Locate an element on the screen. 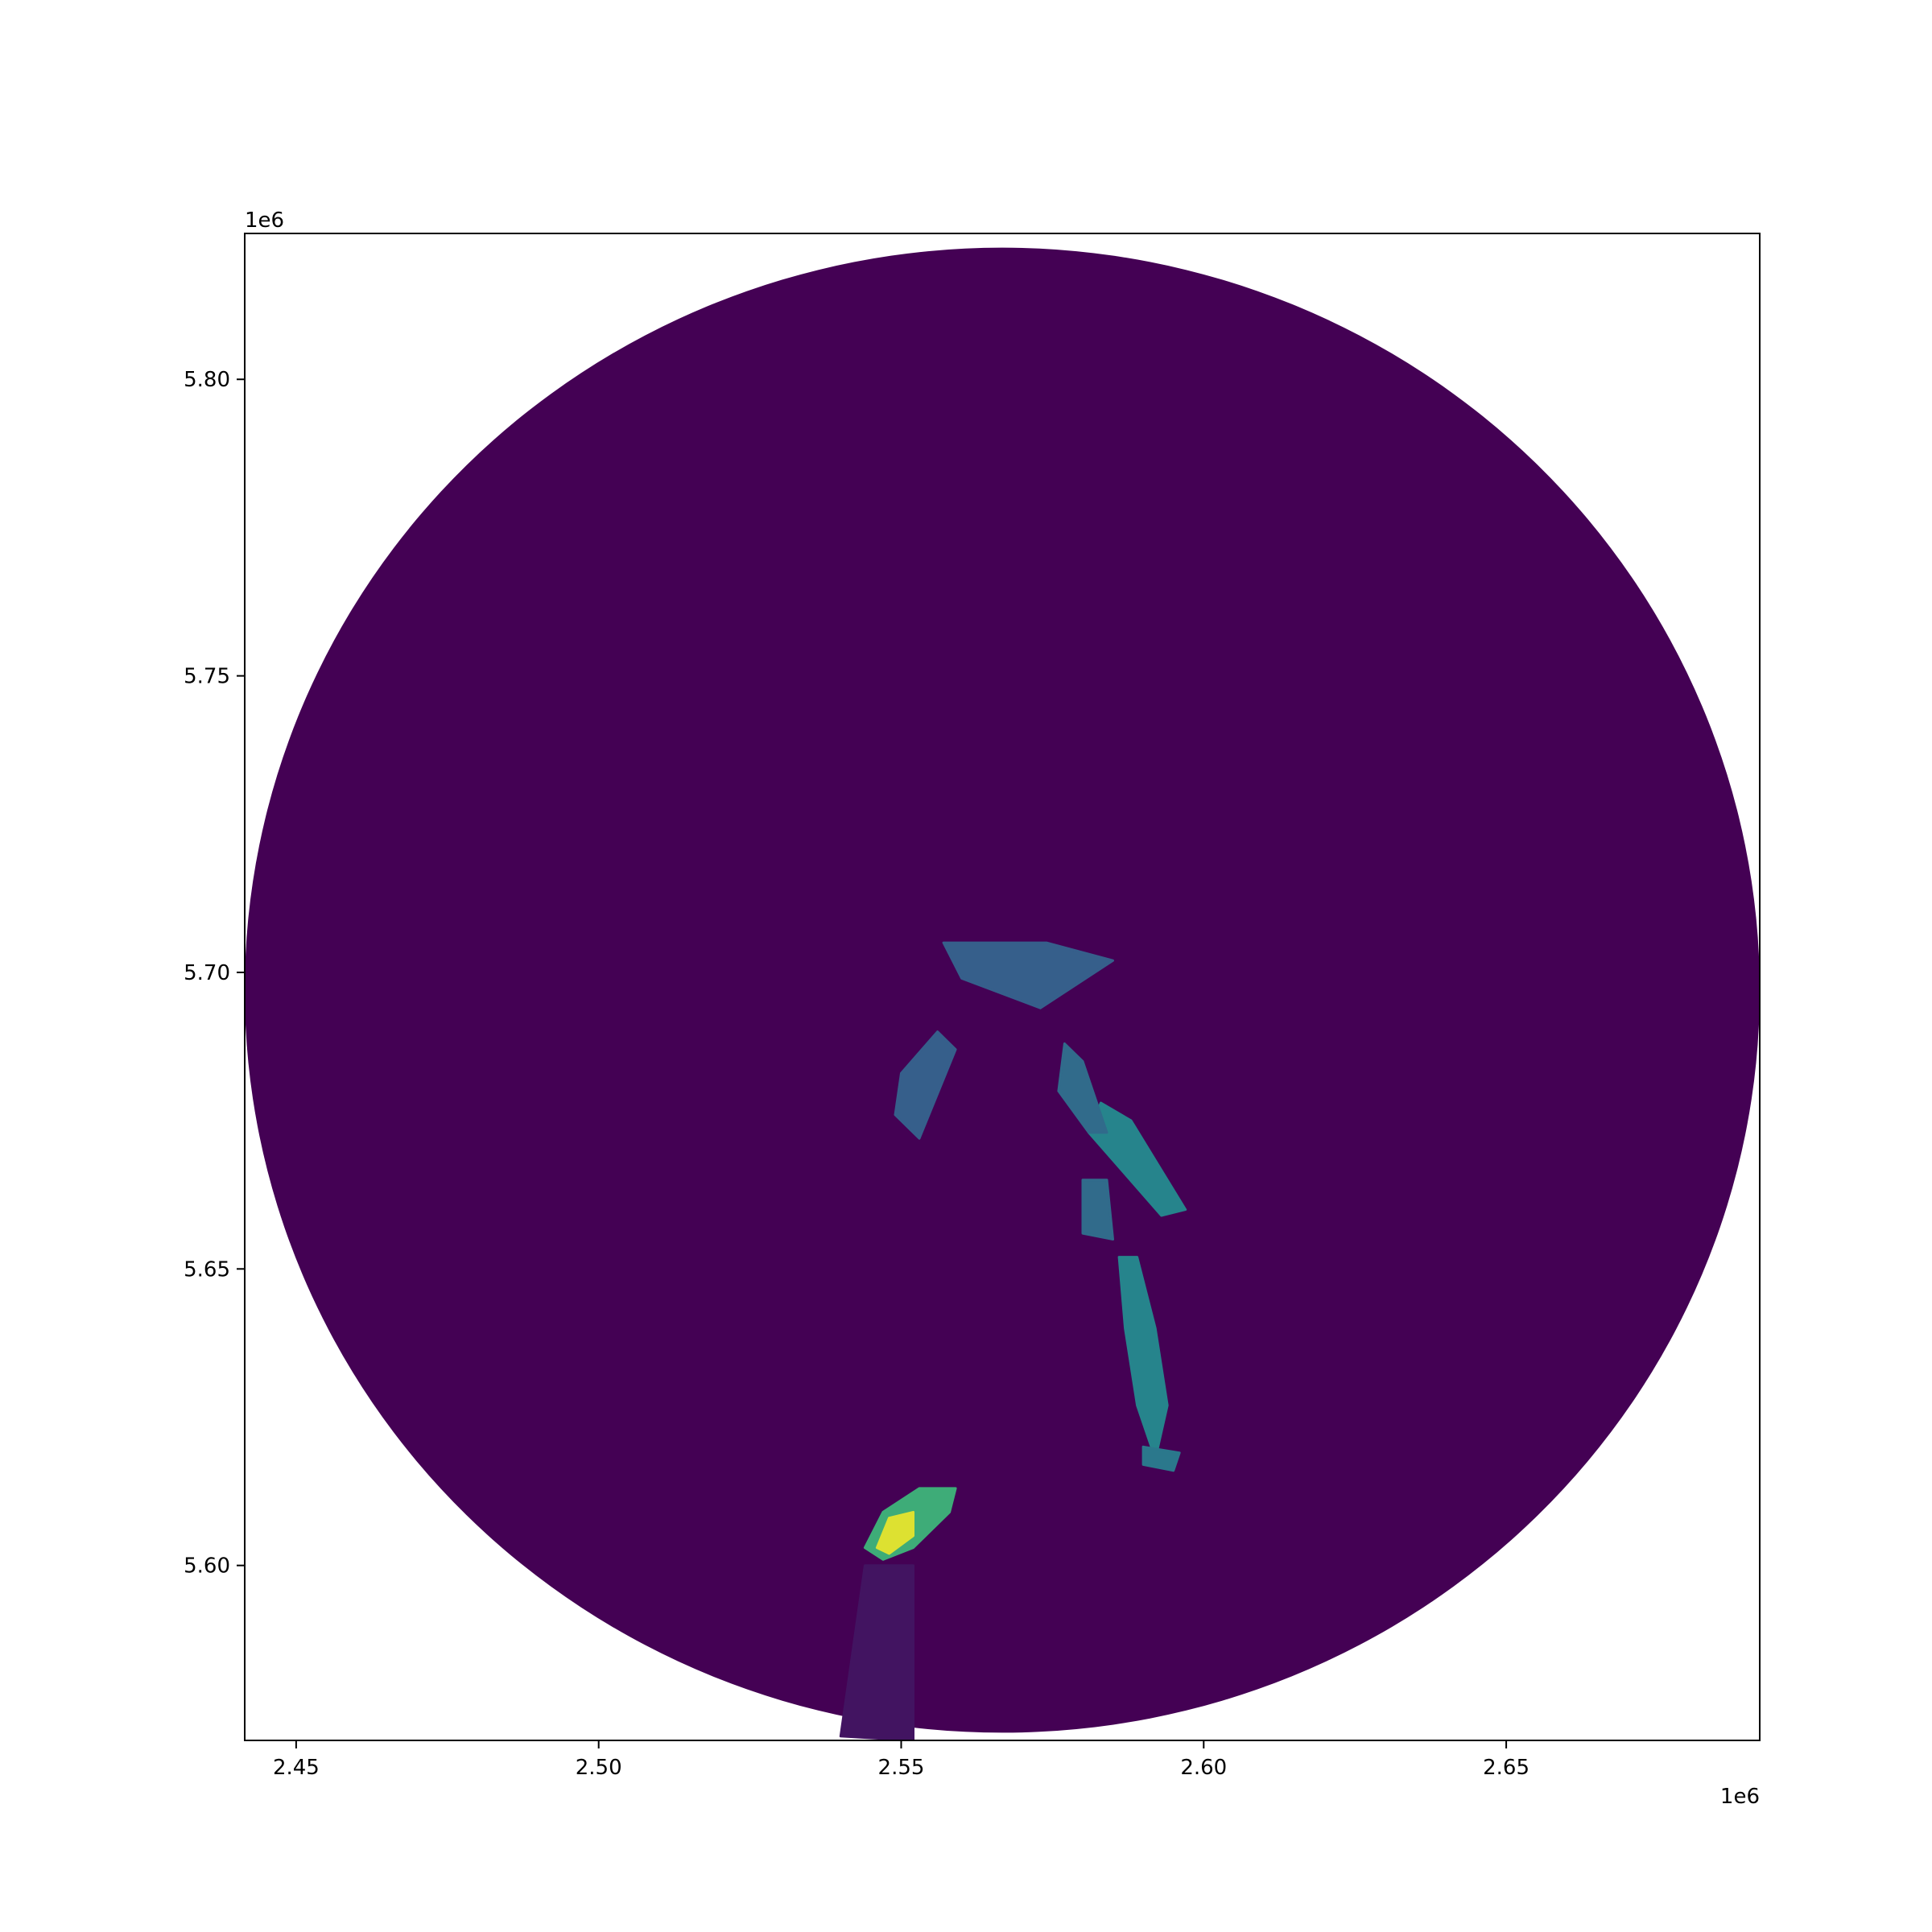 This screenshot has width=1932, height=1932. x-axis: 2.45 2.50 2.55 2.60 2.65 is located at coordinates (901, 1760).